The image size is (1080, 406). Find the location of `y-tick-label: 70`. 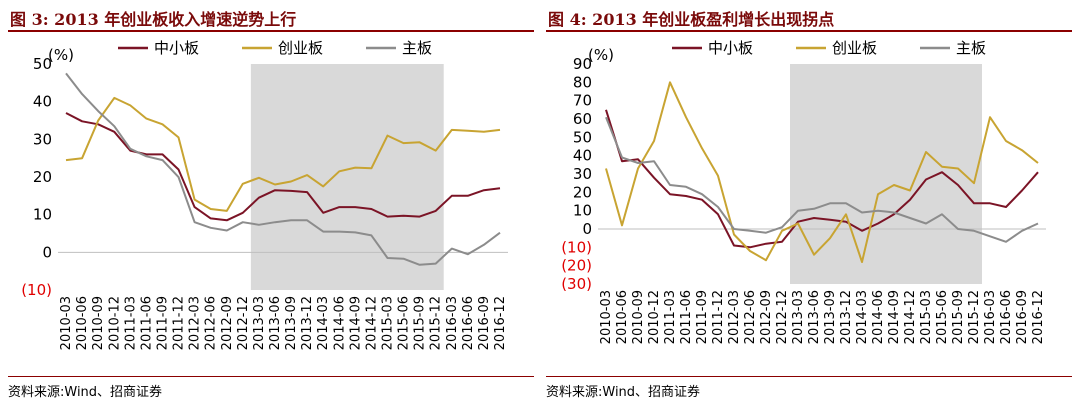

y-tick-label: 70 is located at coordinates (582, 101).